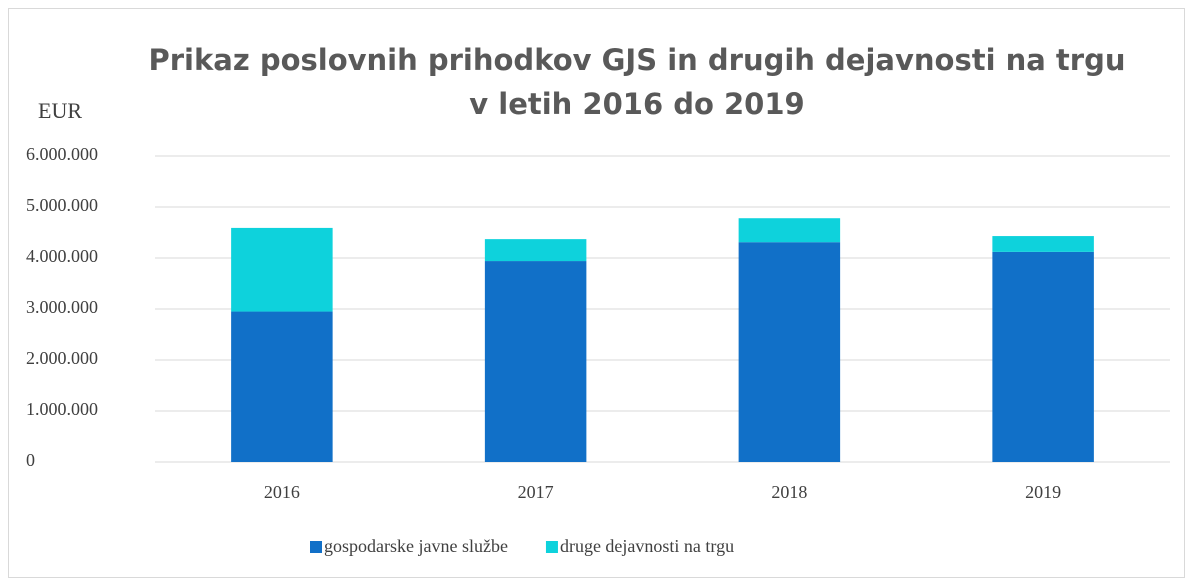 The height and width of the screenshot is (579, 1186). I want to click on y-tick-label: 2.000.000, so click(62, 358).